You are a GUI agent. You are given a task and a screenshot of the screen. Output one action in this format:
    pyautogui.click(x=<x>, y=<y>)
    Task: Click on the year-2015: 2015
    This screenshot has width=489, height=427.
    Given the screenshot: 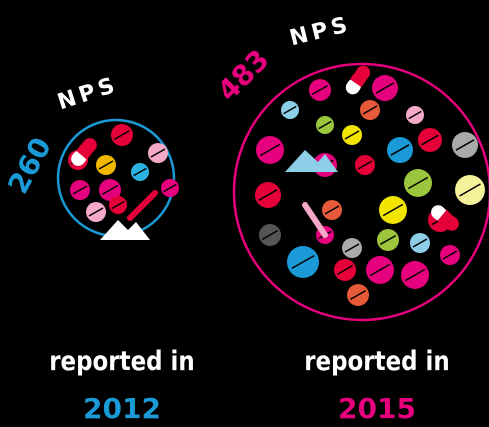 What is the action you would take?
    pyautogui.click(x=377, y=408)
    